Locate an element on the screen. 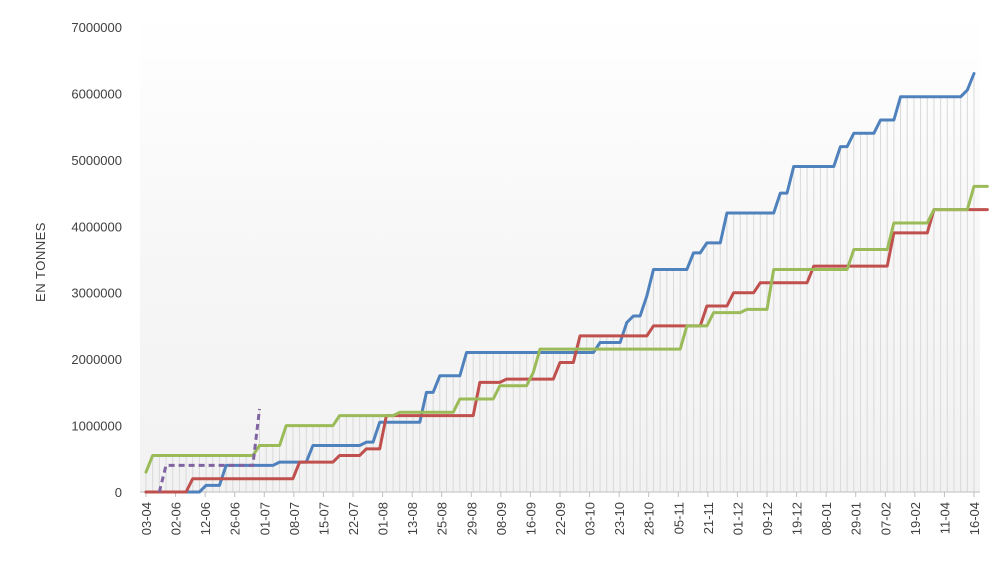 The width and height of the screenshot is (1000, 562). y-tick-label: 4000000 is located at coordinates (96, 226).